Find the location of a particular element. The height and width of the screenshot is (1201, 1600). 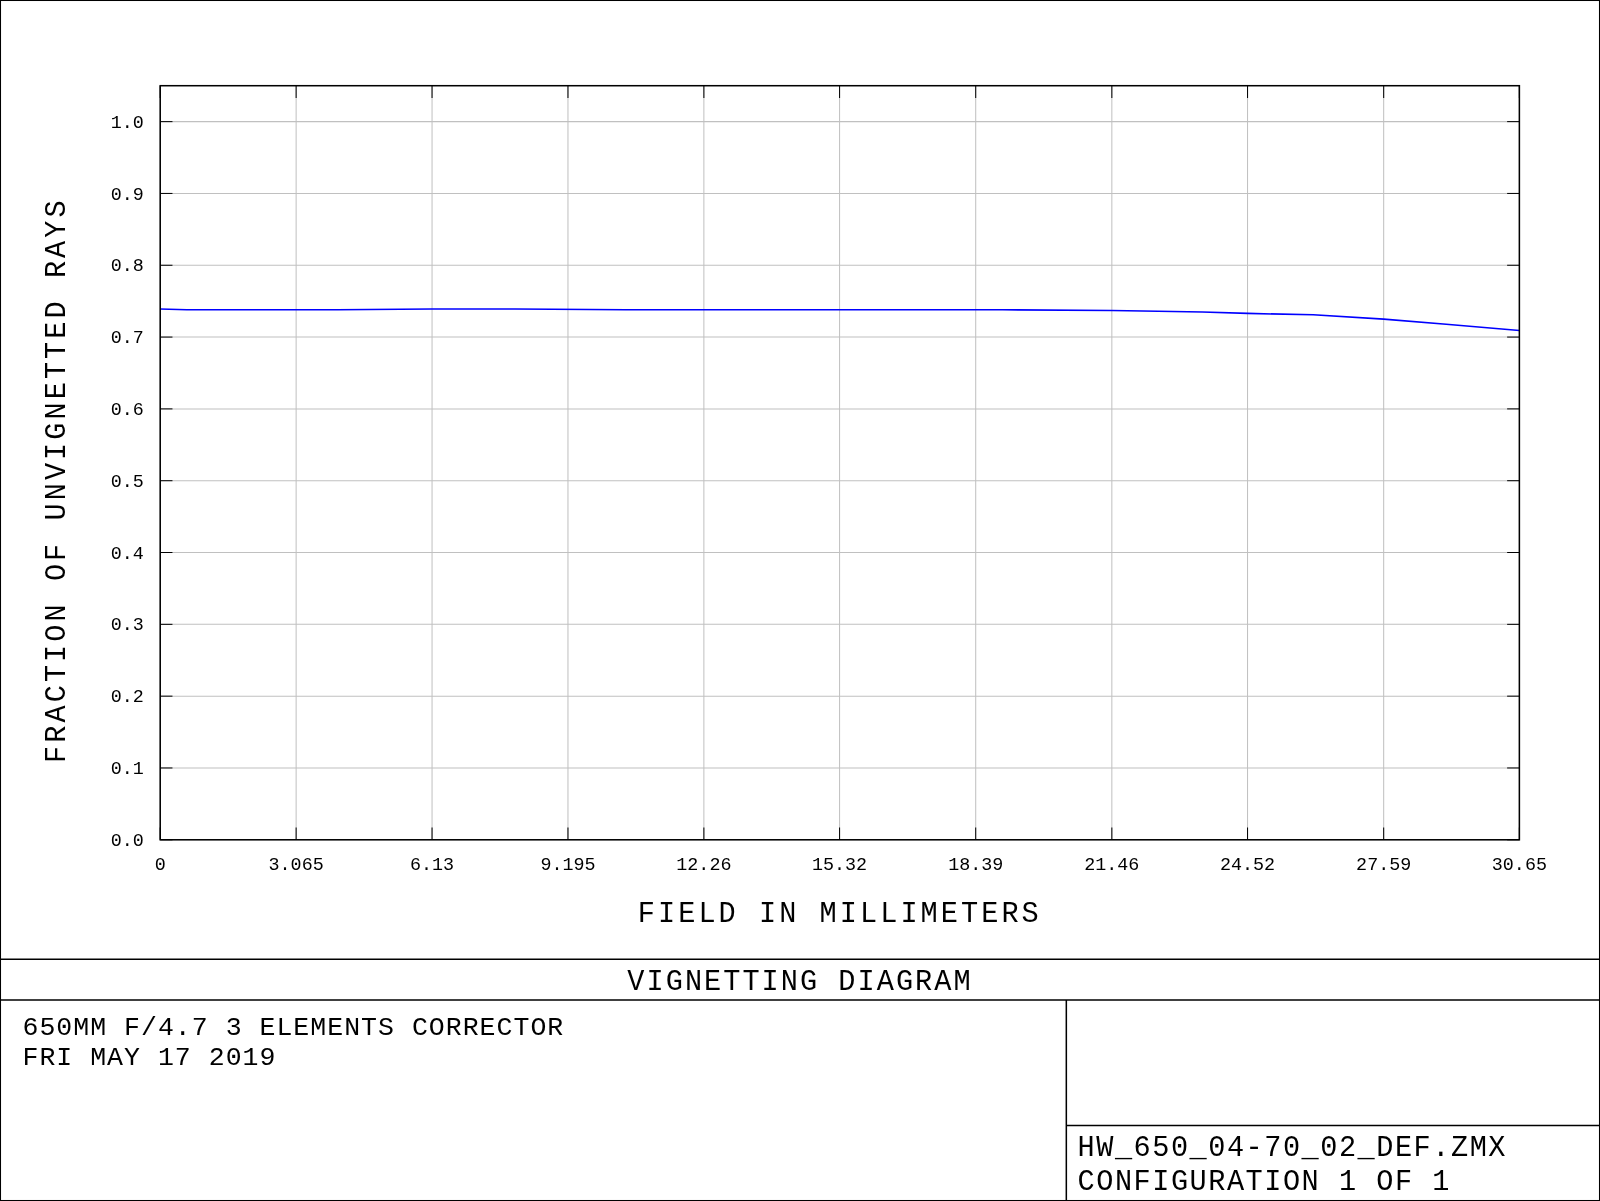

x-tick-label: 21.46 is located at coordinates (1112, 866).